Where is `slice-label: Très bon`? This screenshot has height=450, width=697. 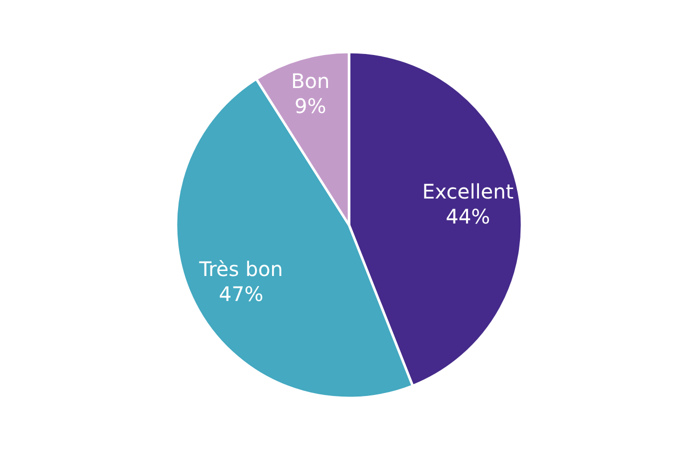
slice-label: Très bon is located at coordinates (240, 268).